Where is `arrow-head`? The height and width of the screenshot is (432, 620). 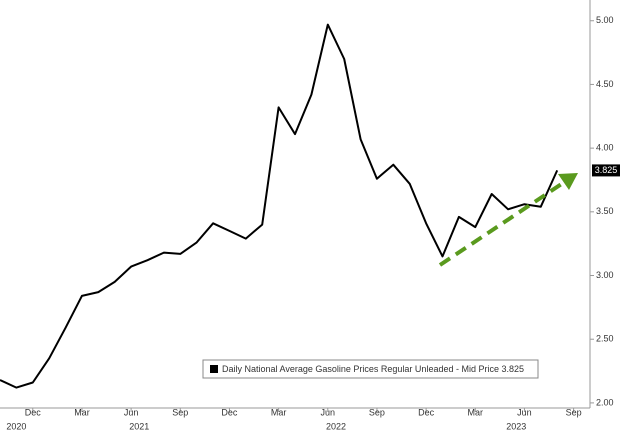 arrow-head is located at coordinates (568, 181).